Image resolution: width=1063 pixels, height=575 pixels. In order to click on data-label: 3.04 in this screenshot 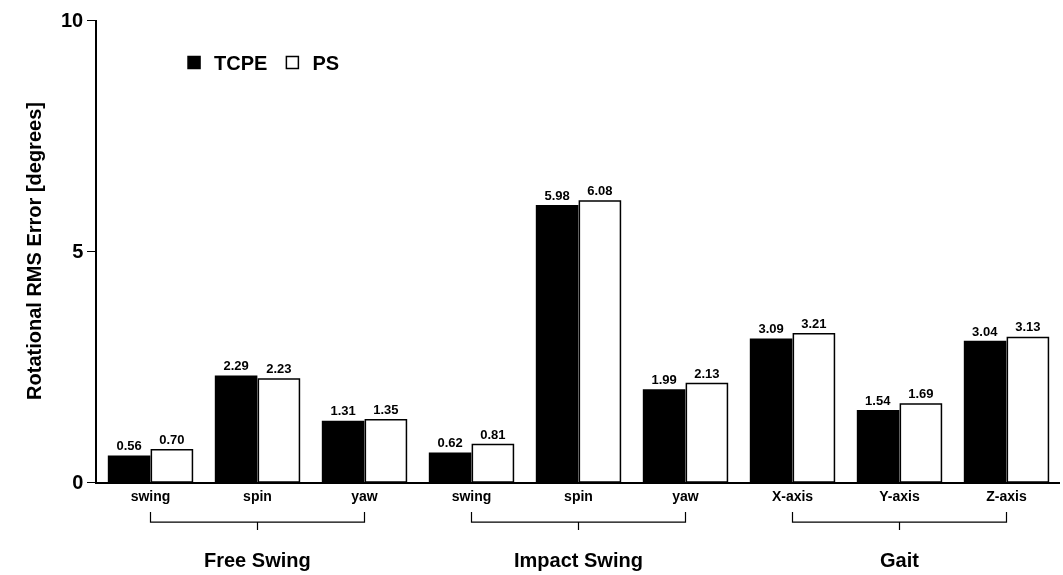, I will do `click(985, 331)`.